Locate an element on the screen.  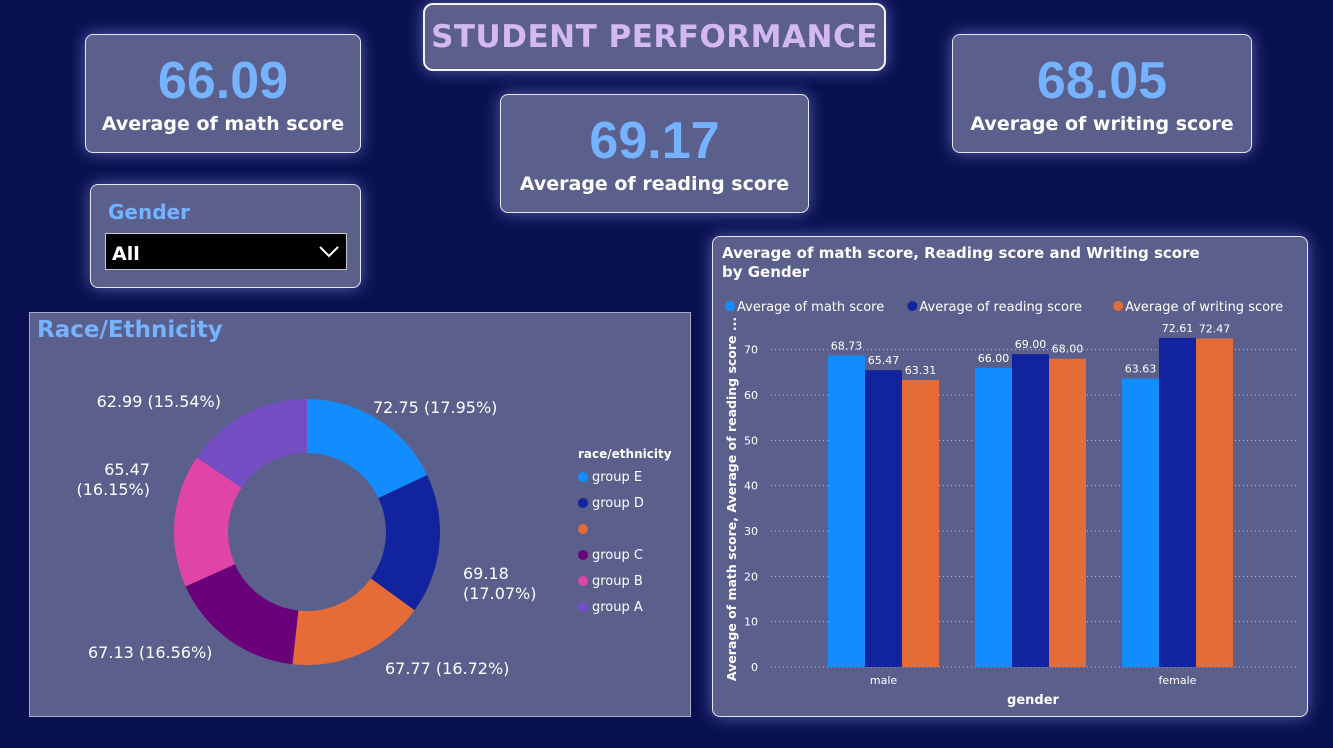
kpi-value-writing: 68.05 is located at coordinates (1102, 81).